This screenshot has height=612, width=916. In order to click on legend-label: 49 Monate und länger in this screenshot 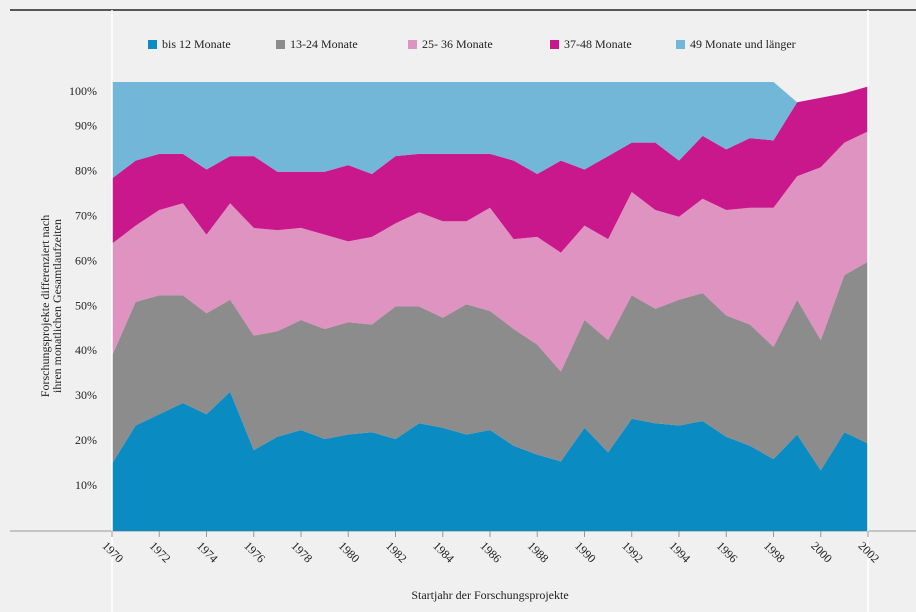, I will do `click(743, 44)`.